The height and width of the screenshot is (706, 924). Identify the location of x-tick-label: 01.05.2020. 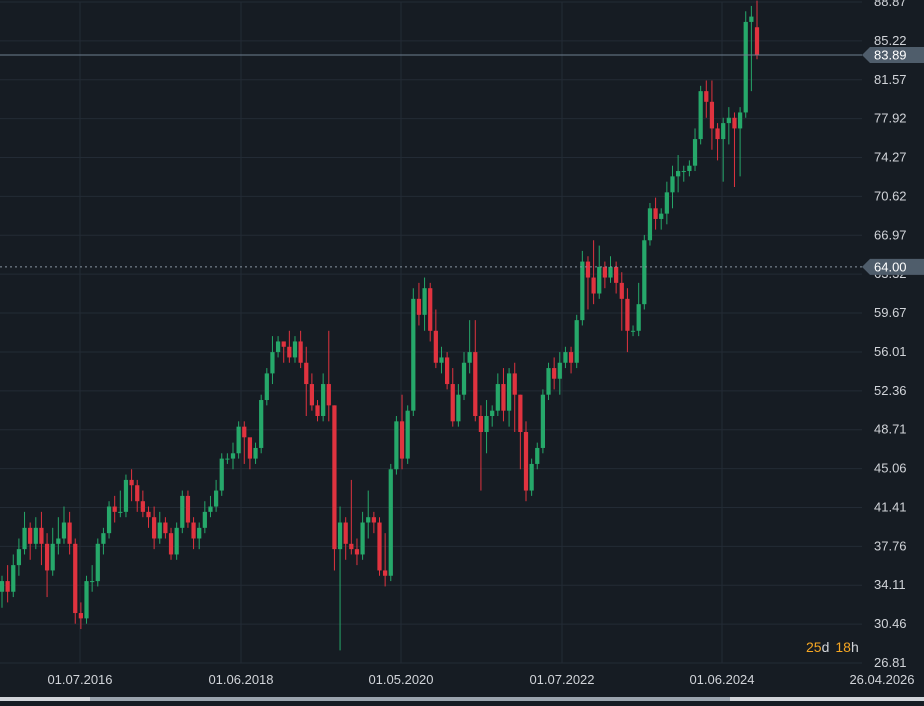
(400, 679).